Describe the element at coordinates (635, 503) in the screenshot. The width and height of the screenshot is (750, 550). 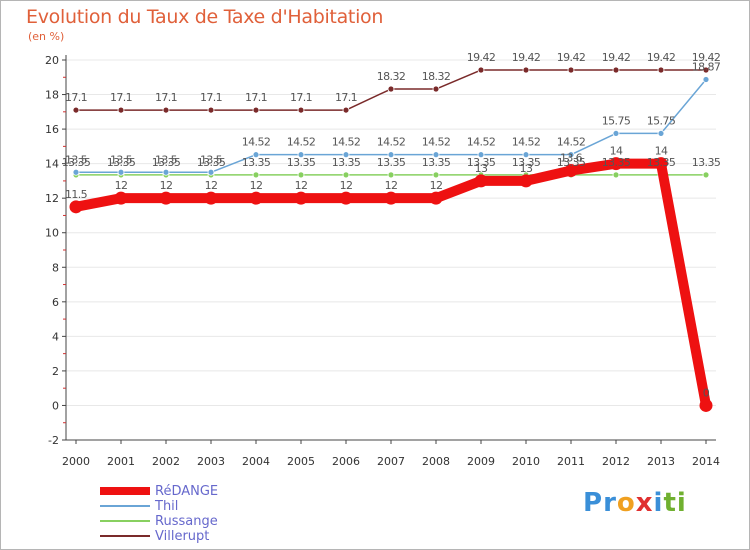
I see `proxiti-logo: Proxiti` at that location.